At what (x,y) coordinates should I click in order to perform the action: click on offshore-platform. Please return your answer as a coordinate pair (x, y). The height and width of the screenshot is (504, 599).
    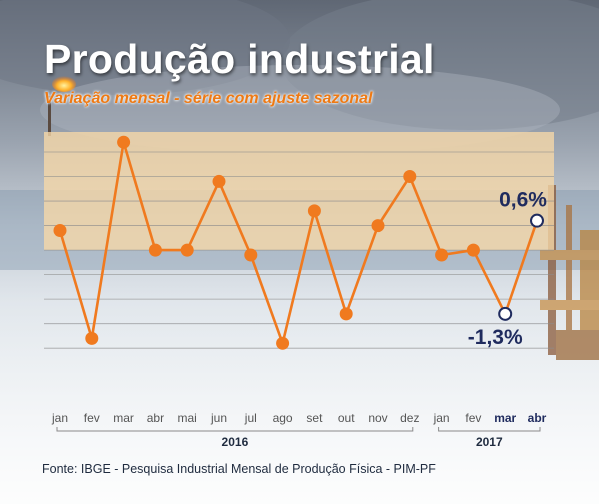
    Looking at the image, I should click on (569, 272).